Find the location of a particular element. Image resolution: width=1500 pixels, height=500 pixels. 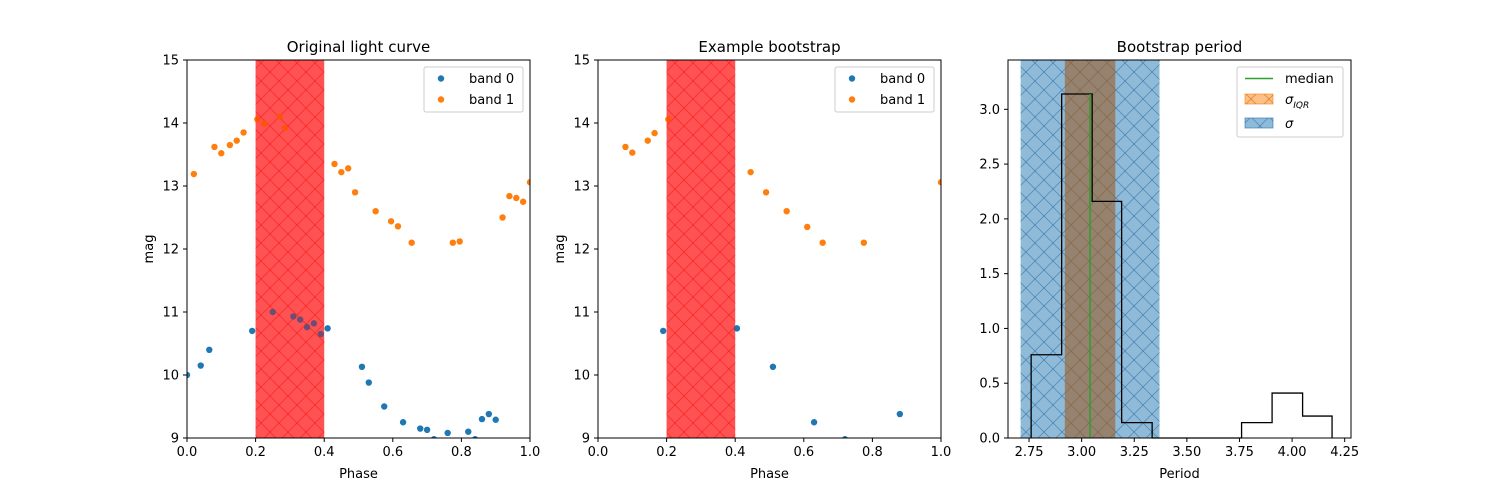

legend-marker-sigma-hatch is located at coordinates (1259, 123).